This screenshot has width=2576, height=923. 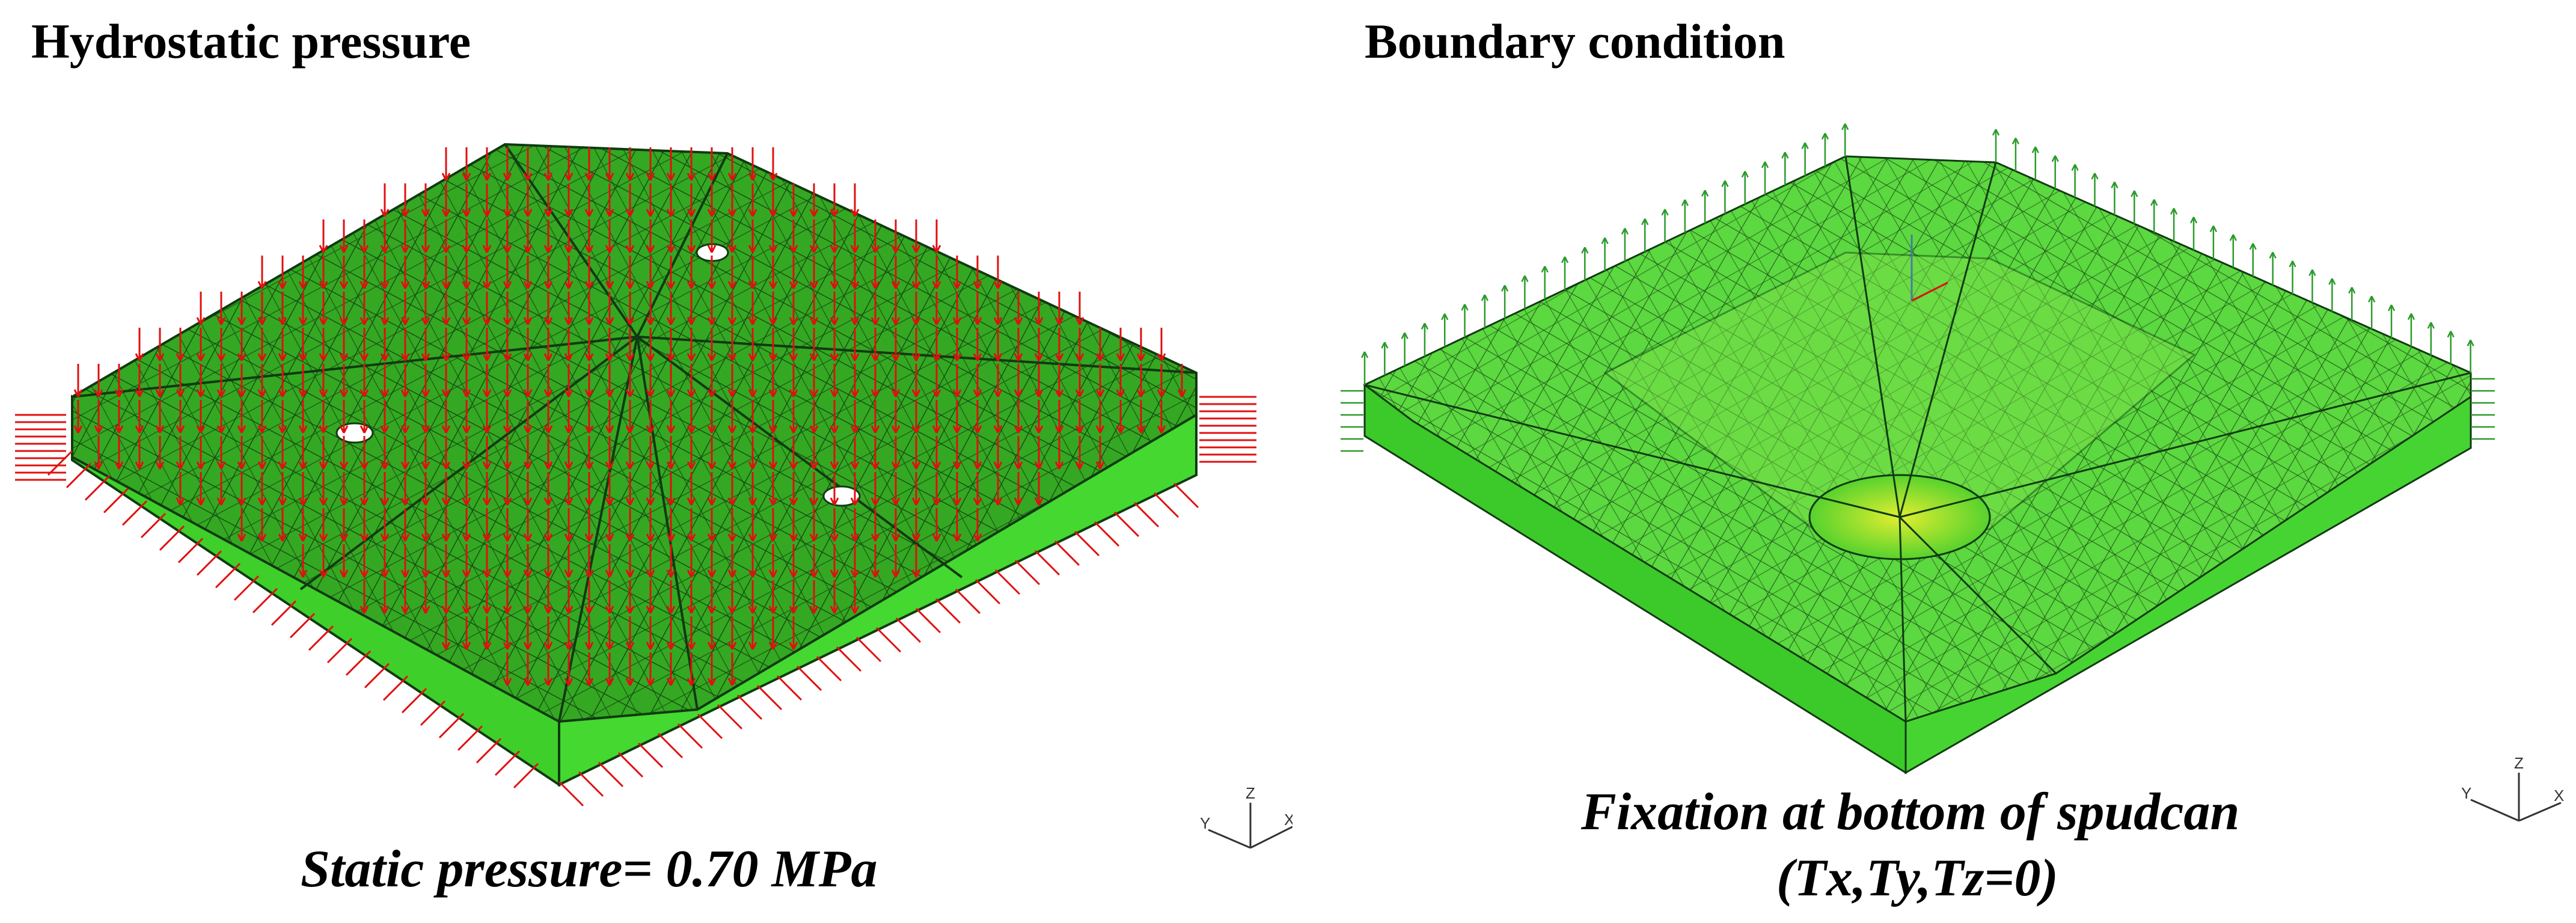 What do you see at coordinates (251, 41) in the screenshot?
I see `left-panel-title: Hydrostatic pressure` at bounding box center [251, 41].